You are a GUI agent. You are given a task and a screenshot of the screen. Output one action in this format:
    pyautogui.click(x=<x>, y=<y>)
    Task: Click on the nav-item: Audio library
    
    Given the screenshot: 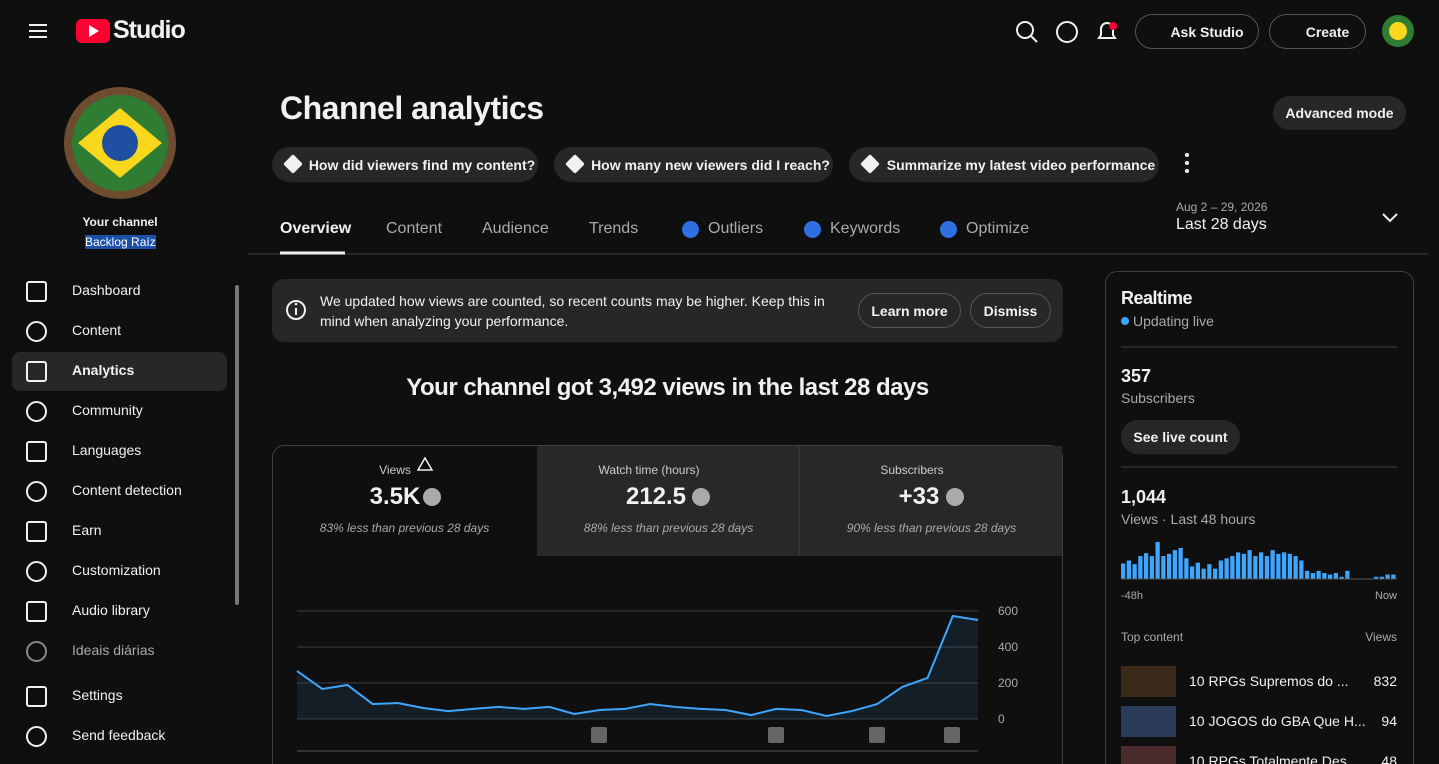 What is the action you would take?
    pyautogui.click(x=111, y=610)
    